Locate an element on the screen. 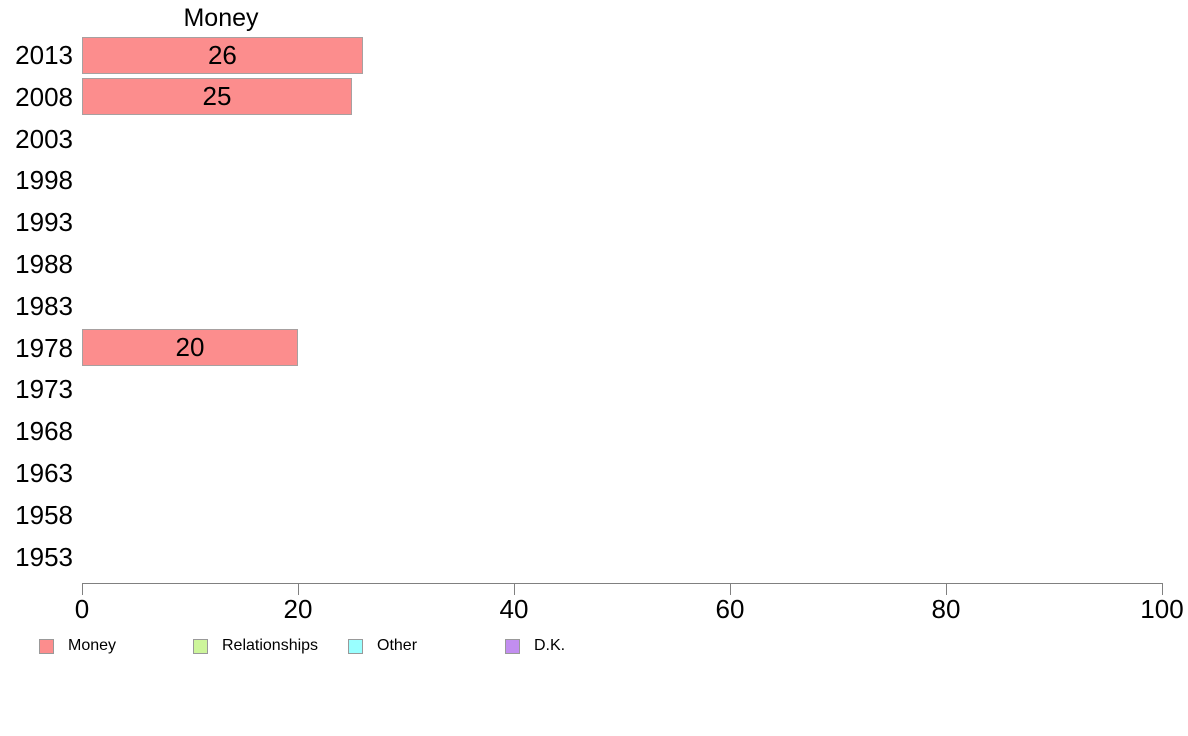  x-axis-tick-label: 100 is located at coordinates (1162, 609).